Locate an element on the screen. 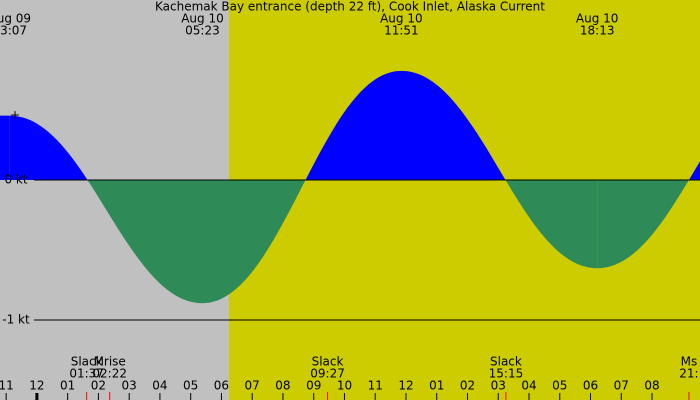  event-time: 09:27 is located at coordinates (327, 374).